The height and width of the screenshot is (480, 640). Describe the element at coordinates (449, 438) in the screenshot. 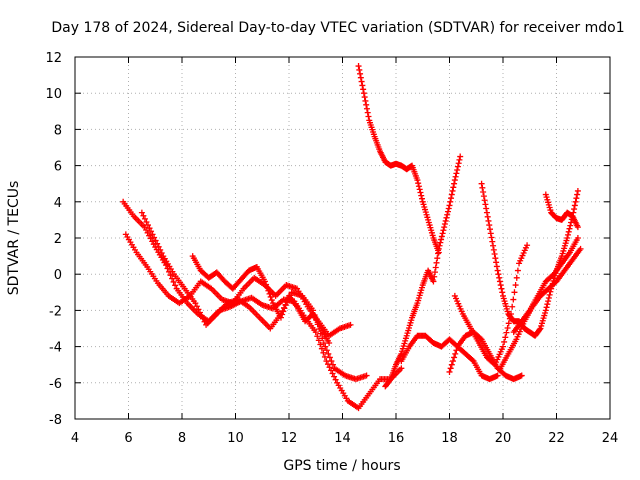

I see `x-tick-label: 18` at that location.